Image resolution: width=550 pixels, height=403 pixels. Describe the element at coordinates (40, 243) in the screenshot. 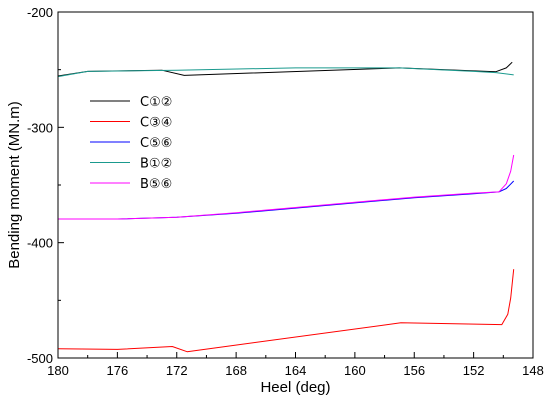

I see `y-tick-label: -400` at that location.